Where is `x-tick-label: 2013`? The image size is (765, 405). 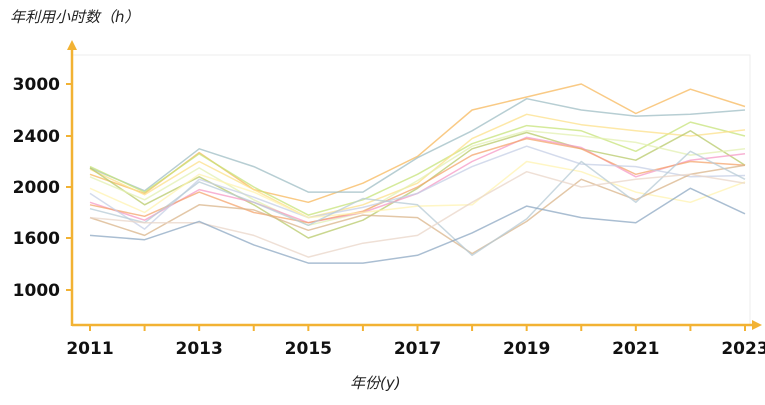
x-tick-label: 2013 is located at coordinates (199, 349).